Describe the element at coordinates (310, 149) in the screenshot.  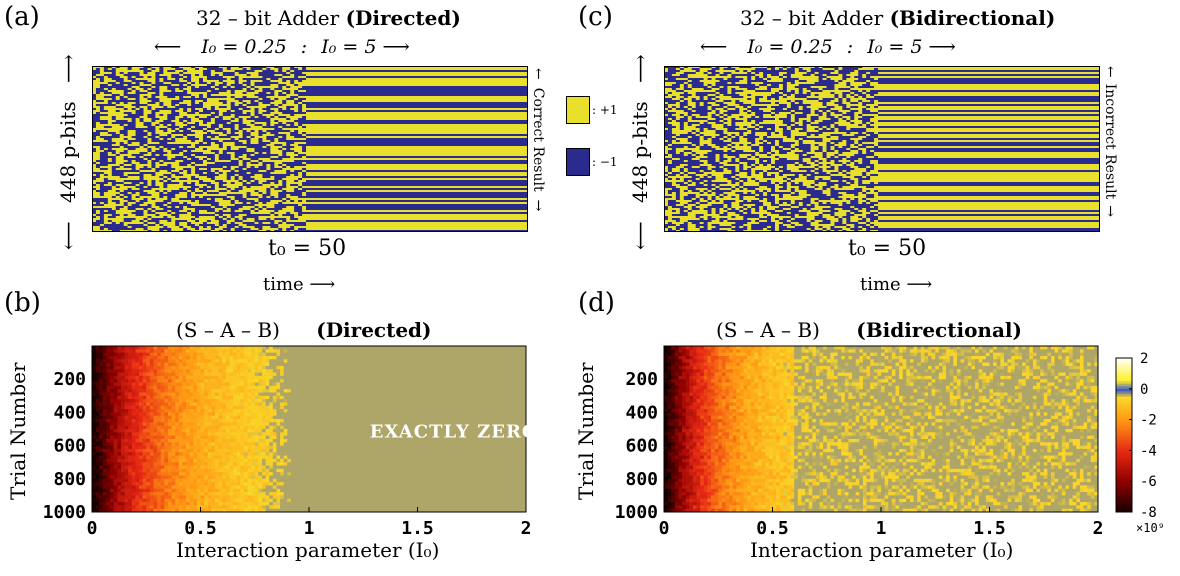
I see `panel-a-spin-map` at that location.